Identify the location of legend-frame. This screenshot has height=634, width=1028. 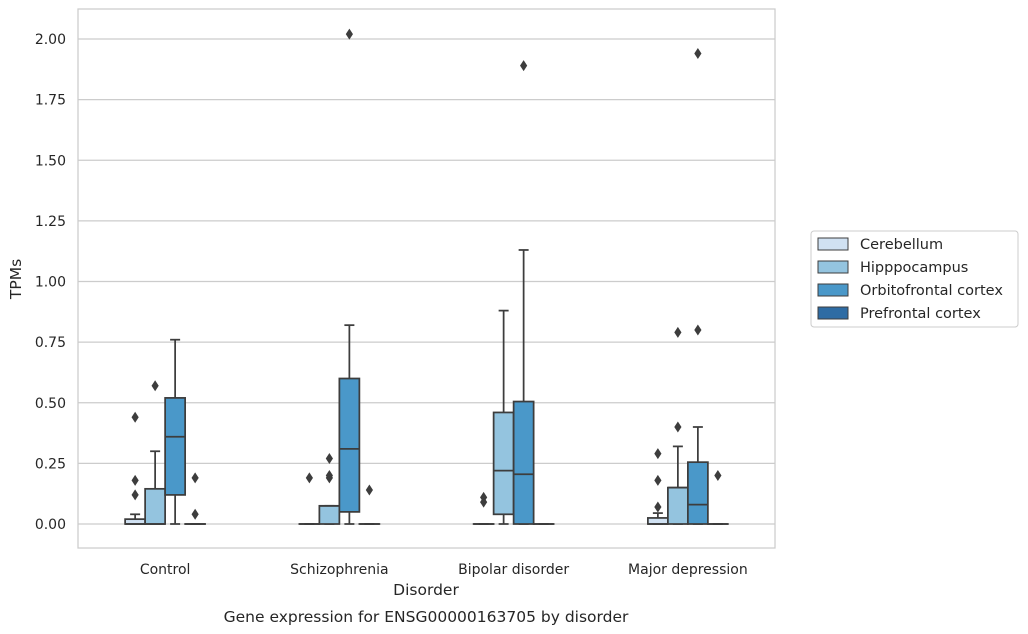
(914, 279).